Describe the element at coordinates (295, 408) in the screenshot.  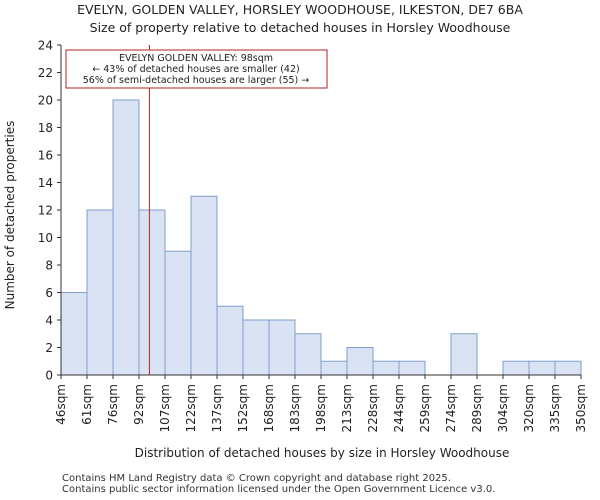
I see `x-tick-label: 183sqm` at that location.